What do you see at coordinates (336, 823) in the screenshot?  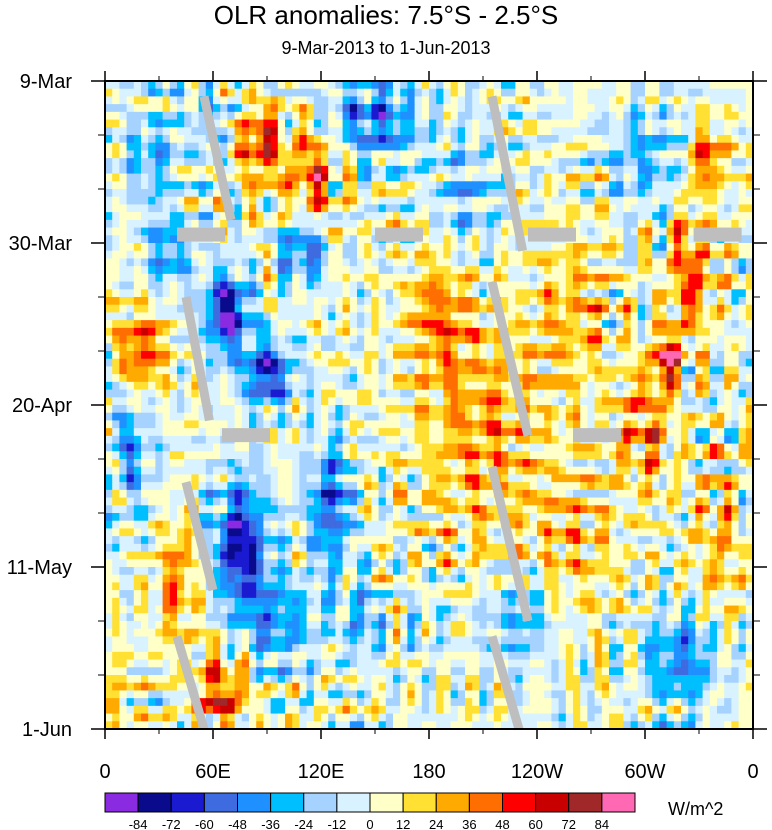 I see `colorbar-tick-label: -12` at bounding box center [336, 823].